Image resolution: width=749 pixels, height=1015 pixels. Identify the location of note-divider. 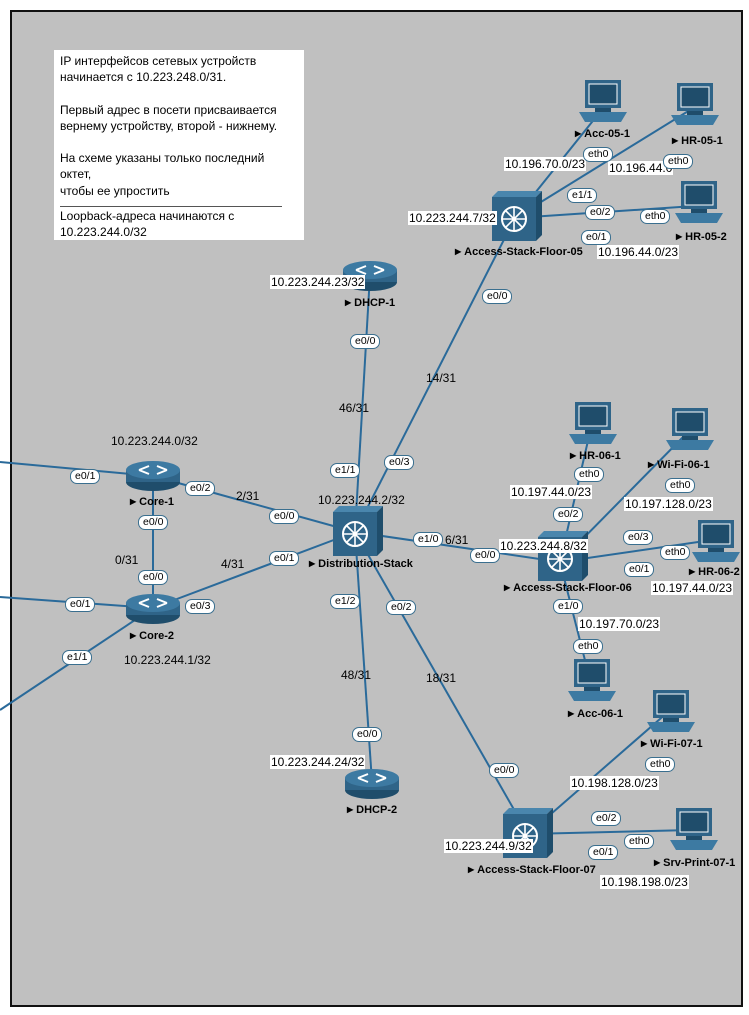
(171, 207).